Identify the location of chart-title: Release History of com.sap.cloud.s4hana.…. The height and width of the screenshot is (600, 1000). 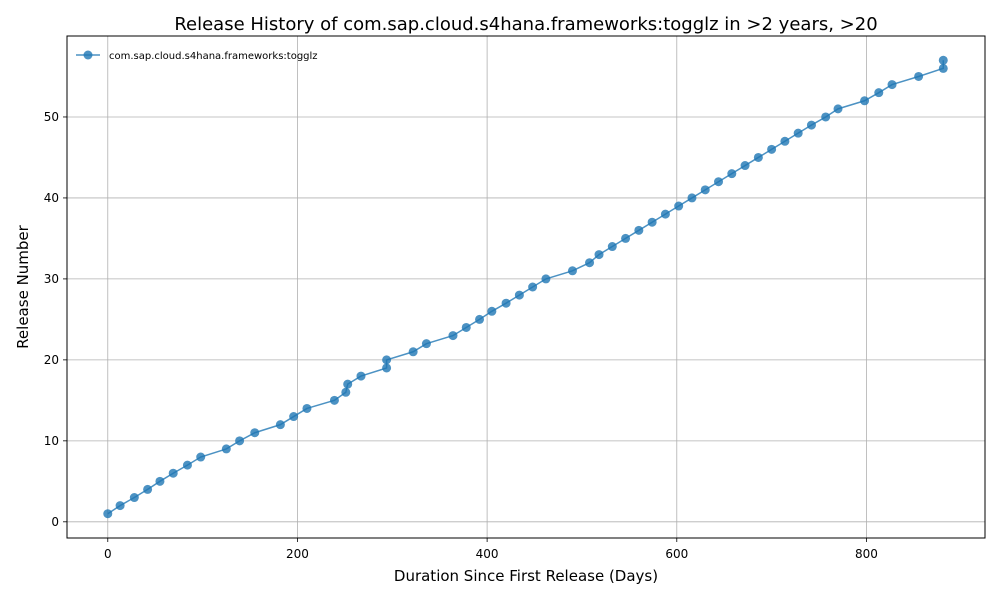
(525, 24).